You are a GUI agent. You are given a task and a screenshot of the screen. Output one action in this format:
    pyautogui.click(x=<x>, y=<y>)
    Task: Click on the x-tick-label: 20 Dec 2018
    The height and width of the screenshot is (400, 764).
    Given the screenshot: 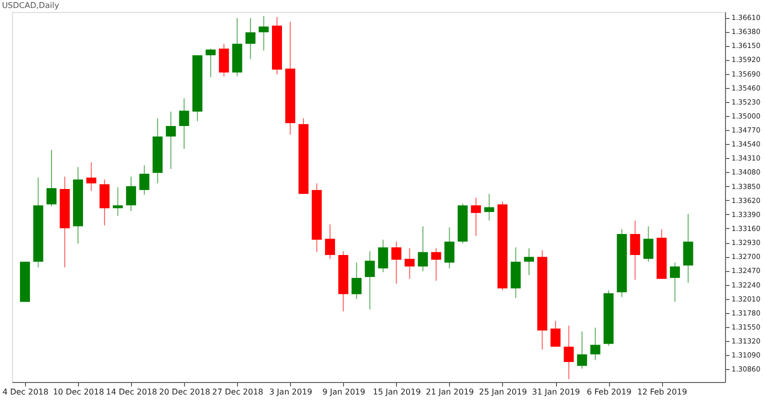 What is the action you would take?
    pyautogui.click(x=184, y=392)
    